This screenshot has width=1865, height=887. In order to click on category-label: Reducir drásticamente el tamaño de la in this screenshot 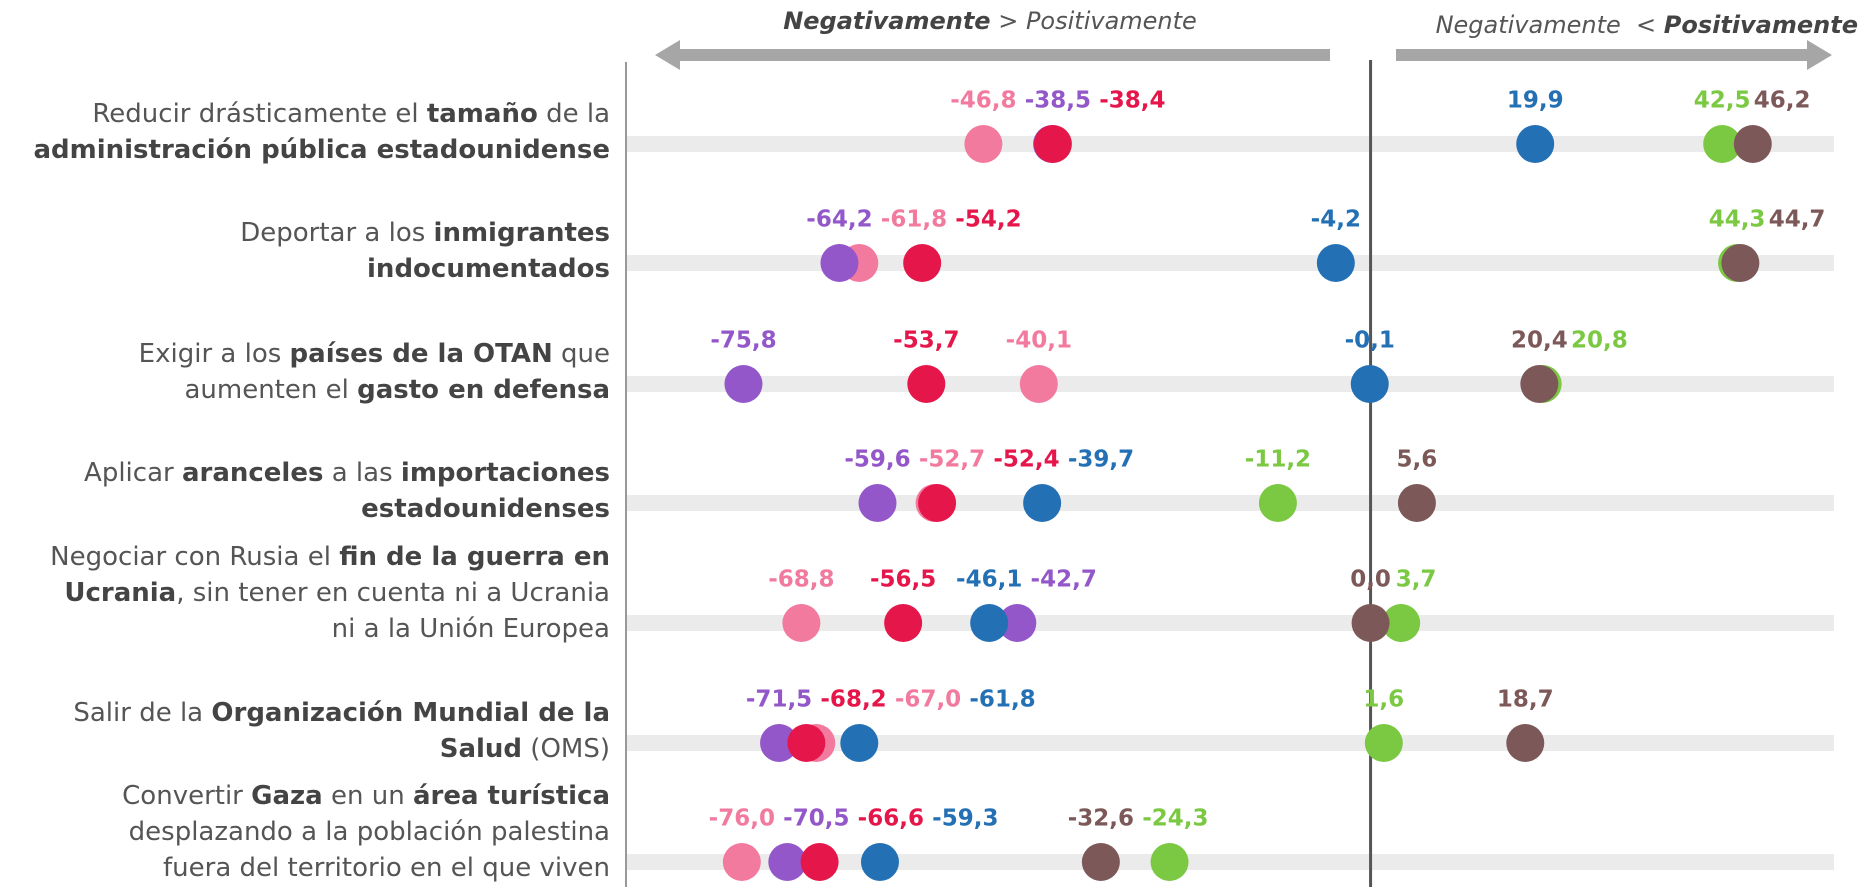, I will do `click(351, 114)`.